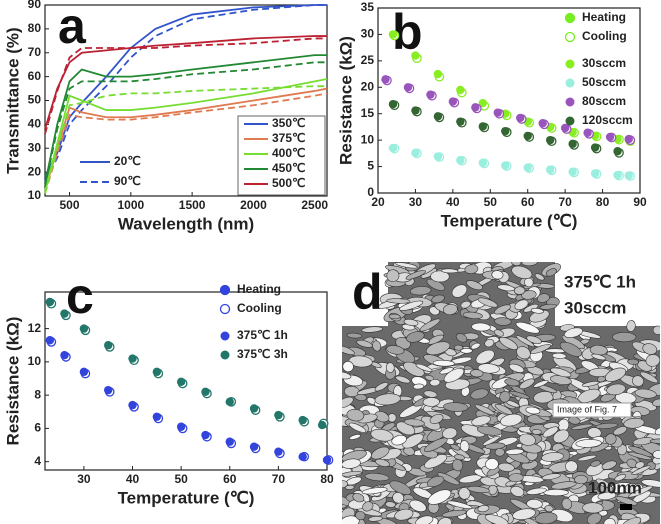  What do you see at coordinates (592, 410) in the screenshot?
I see `tooltip-box` at bounding box center [592, 410].